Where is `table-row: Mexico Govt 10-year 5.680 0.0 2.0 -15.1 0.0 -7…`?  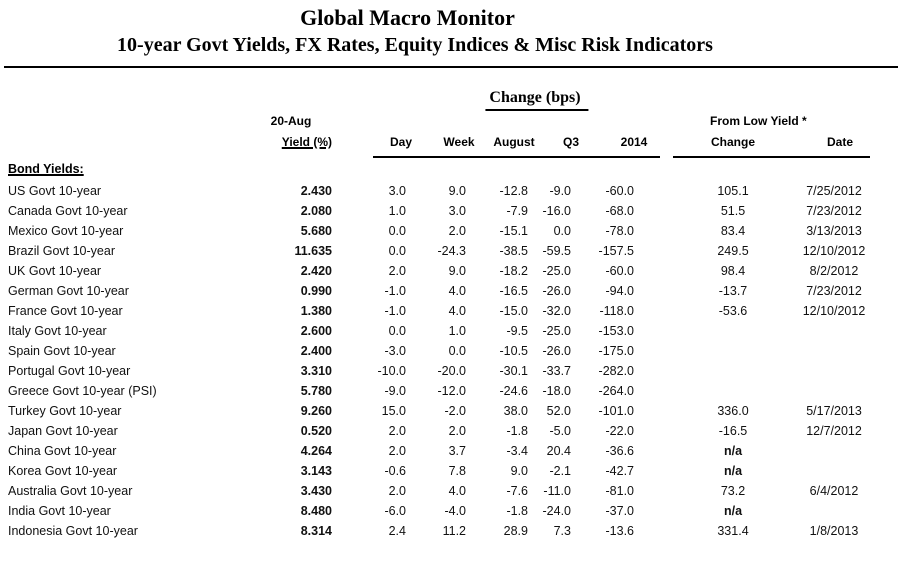 table-row: Mexico Govt 10-year 5.680 0.0 2.0 -15.1 0.0 -7… is located at coordinates (453, 231).